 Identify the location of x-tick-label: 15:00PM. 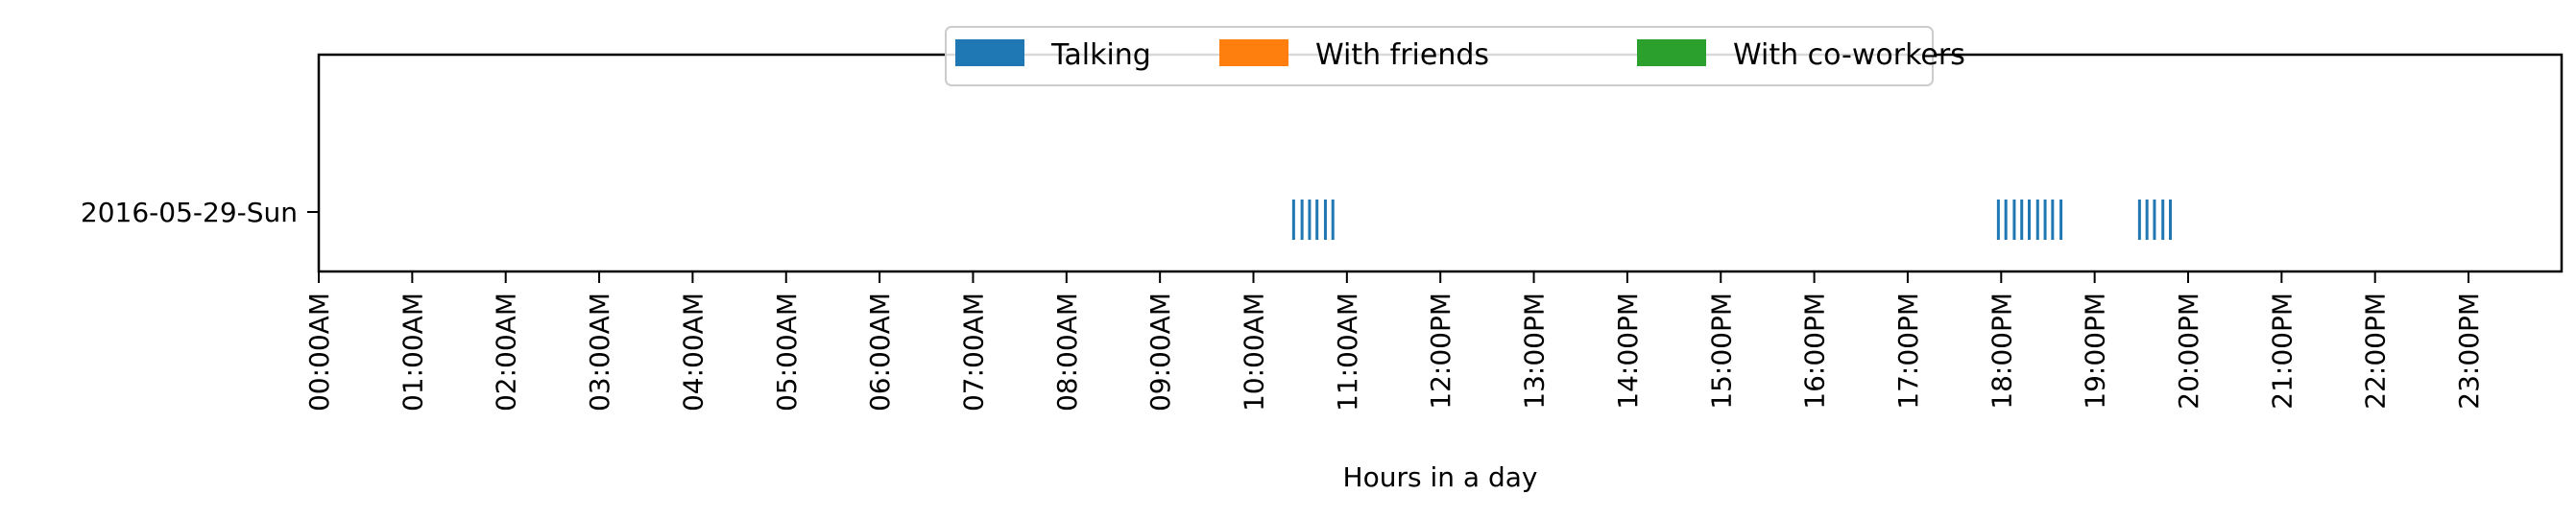
(1721, 351).